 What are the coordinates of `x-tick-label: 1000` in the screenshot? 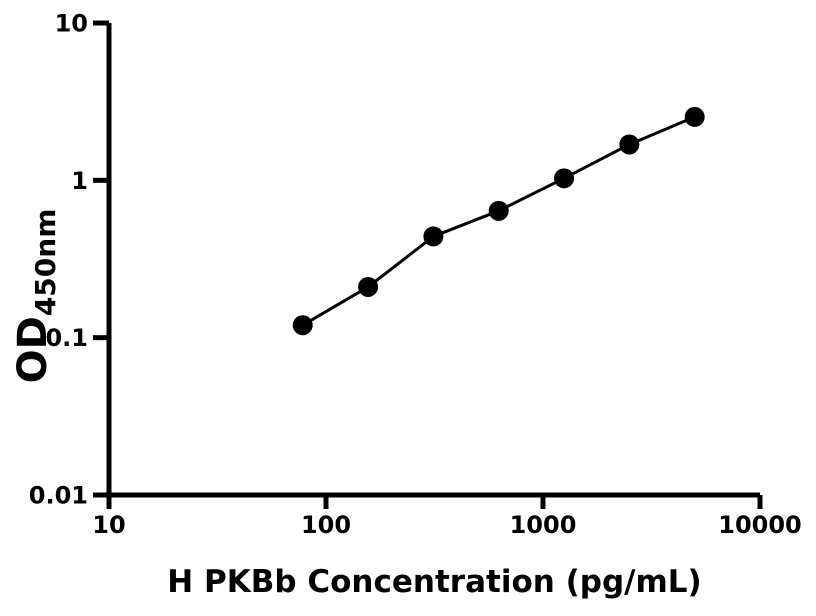 It's located at (543, 525).